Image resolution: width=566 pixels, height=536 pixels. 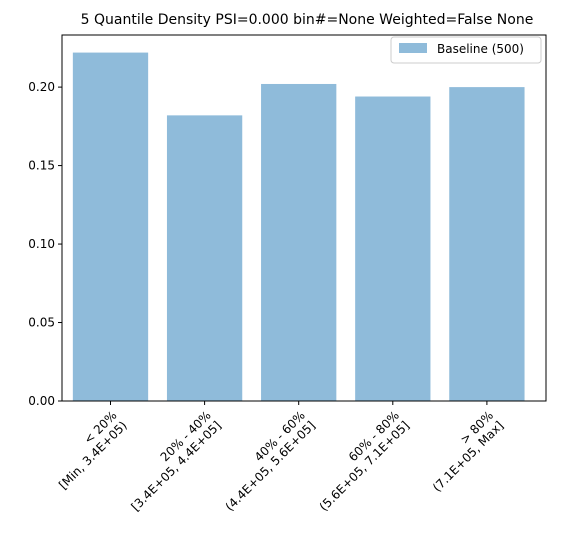 I want to click on y-tick-label: 0.15, so click(x=41, y=166).